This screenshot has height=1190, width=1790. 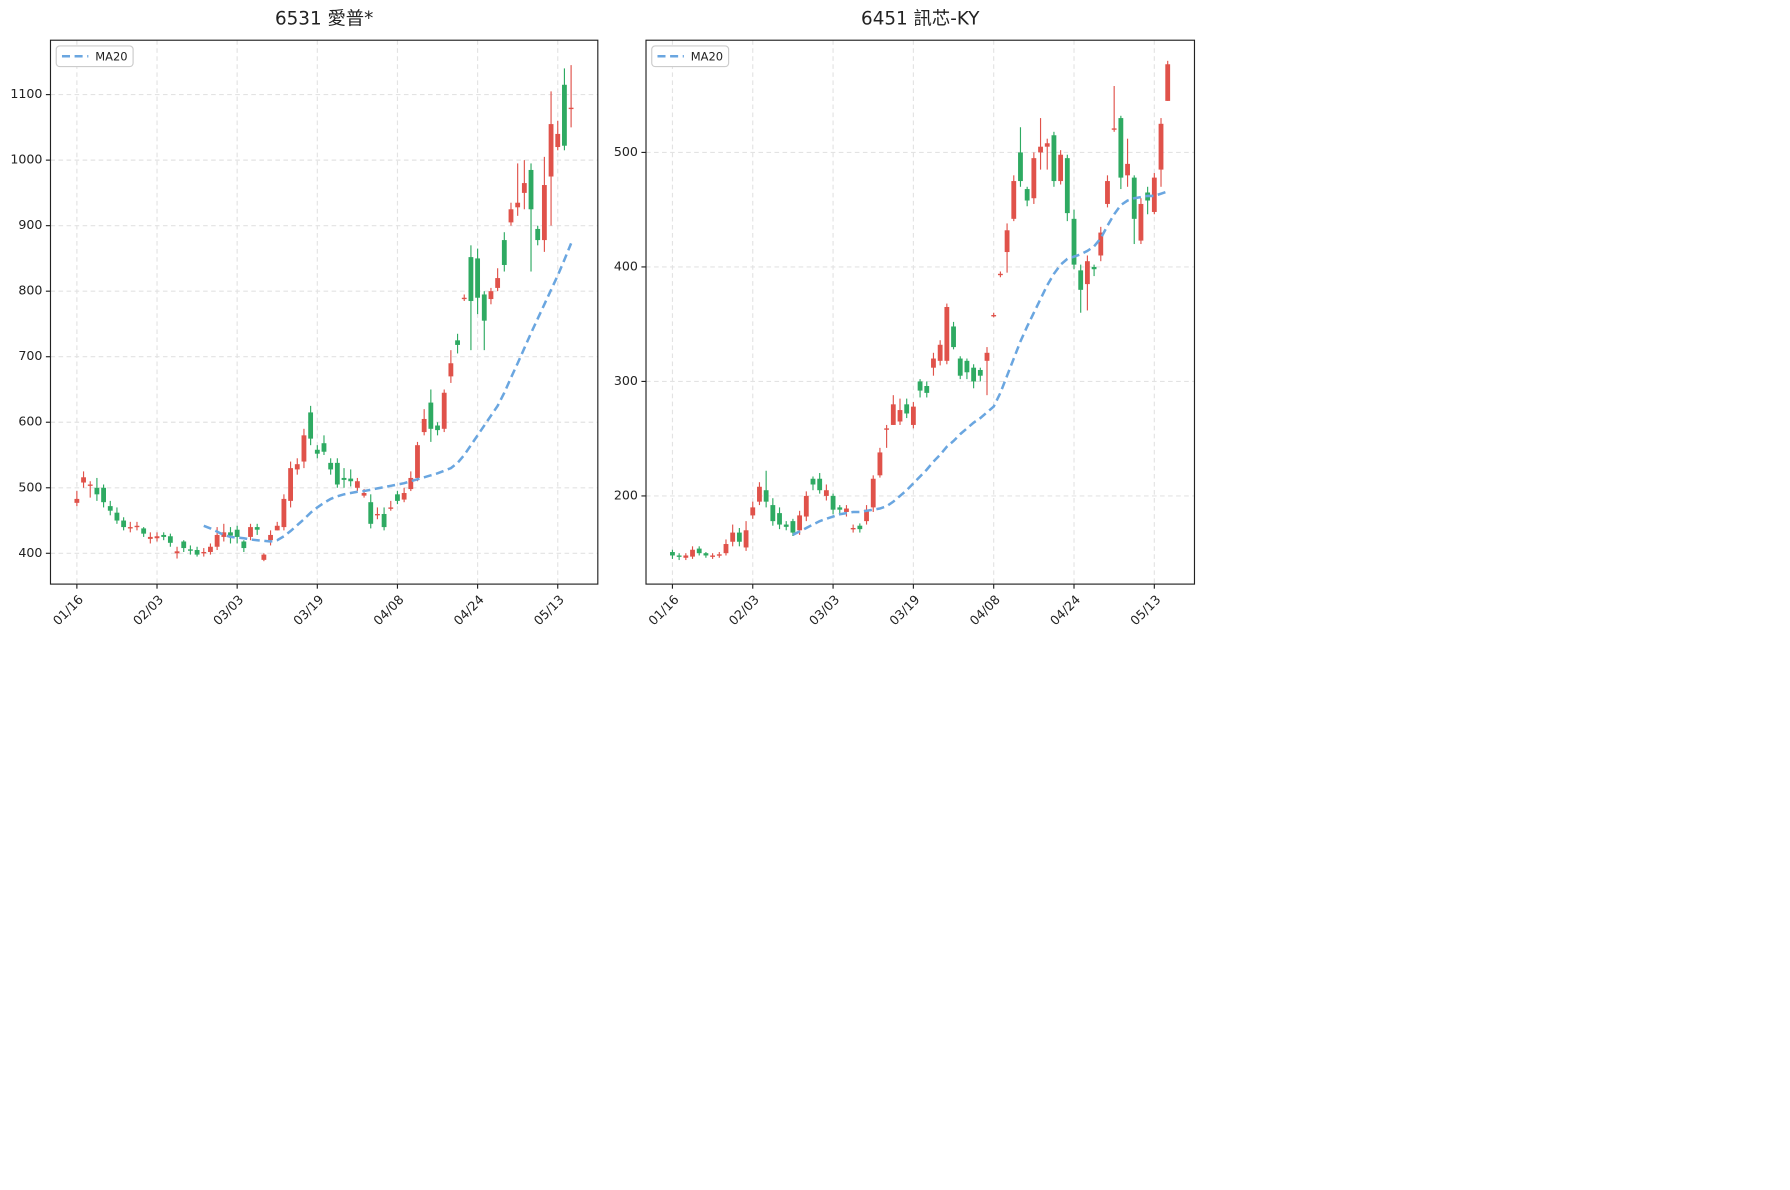 What do you see at coordinates (626, 265) in the screenshot?
I see `y-tick-label: 400` at bounding box center [626, 265].